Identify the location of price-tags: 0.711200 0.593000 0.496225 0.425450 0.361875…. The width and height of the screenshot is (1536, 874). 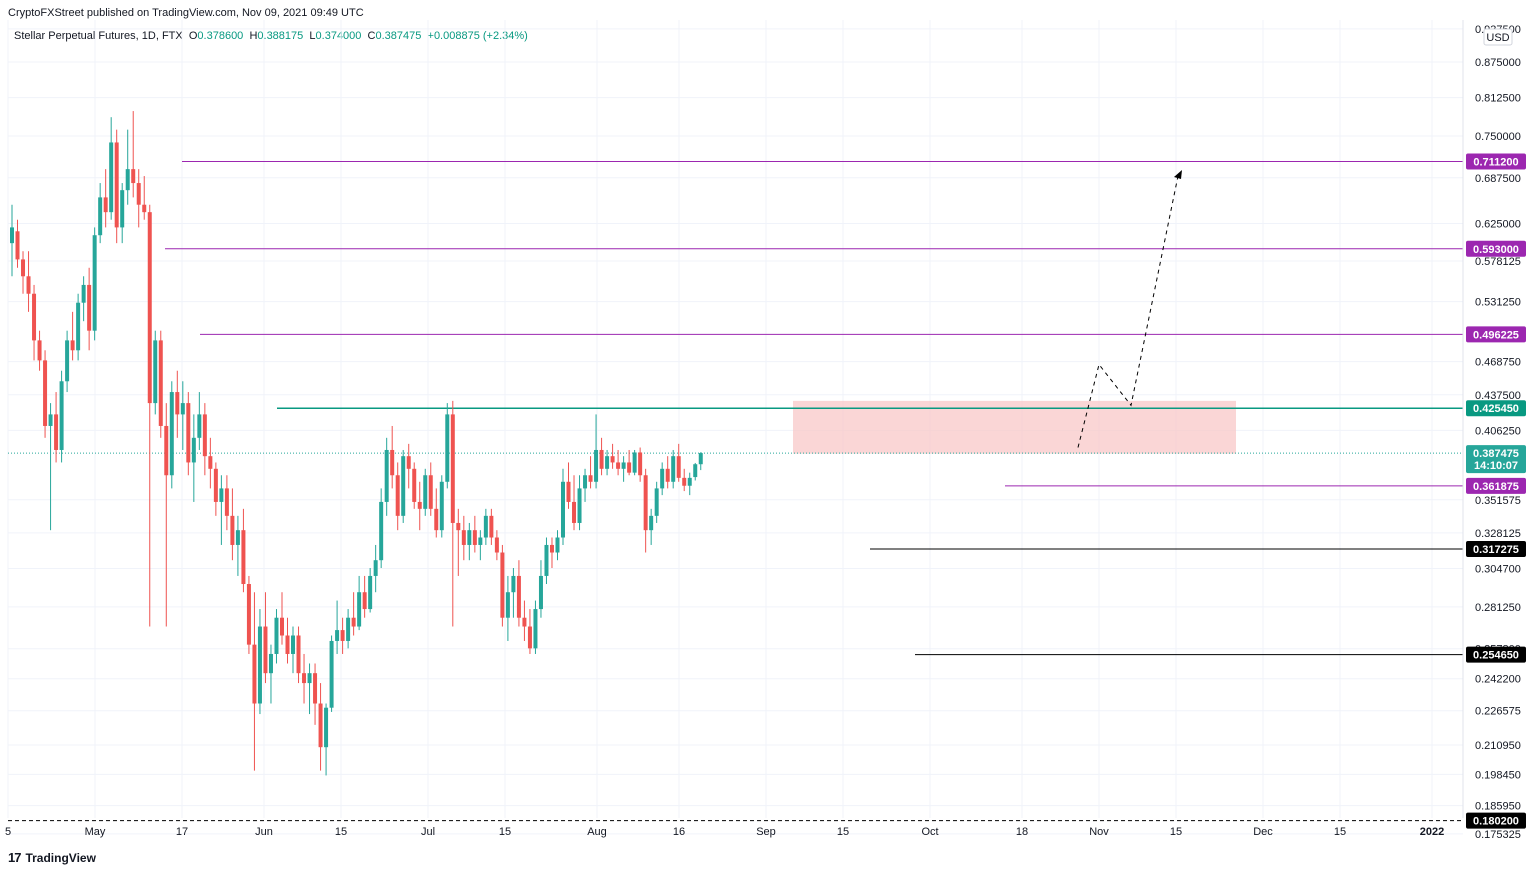
(1496, 491).